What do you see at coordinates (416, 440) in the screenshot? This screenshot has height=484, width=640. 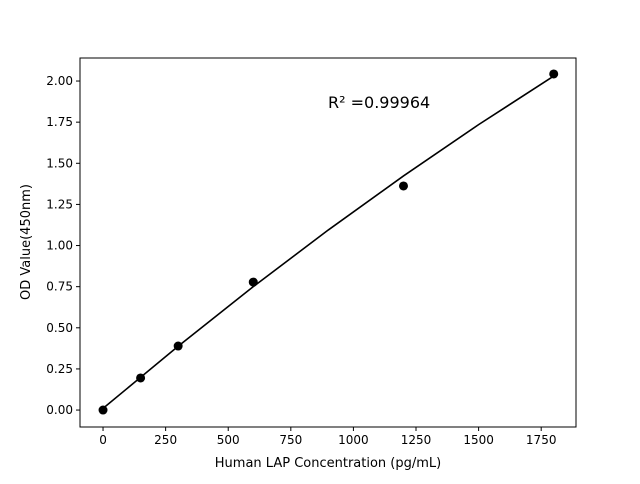 I see `x-tick-label: 1250` at bounding box center [416, 440].